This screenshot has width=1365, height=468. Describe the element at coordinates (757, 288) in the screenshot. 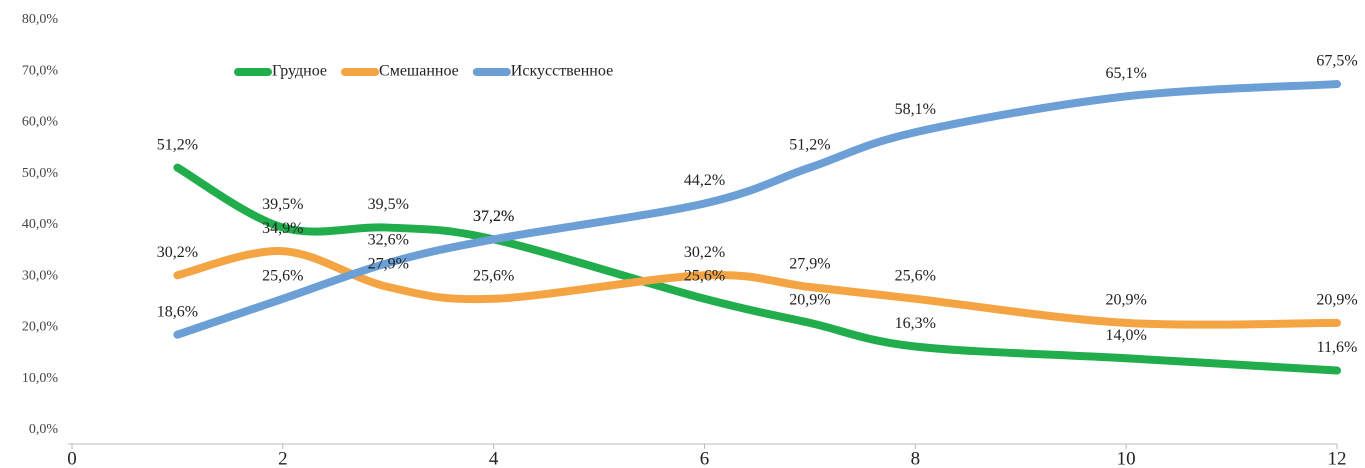

I see `series-line` at that location.